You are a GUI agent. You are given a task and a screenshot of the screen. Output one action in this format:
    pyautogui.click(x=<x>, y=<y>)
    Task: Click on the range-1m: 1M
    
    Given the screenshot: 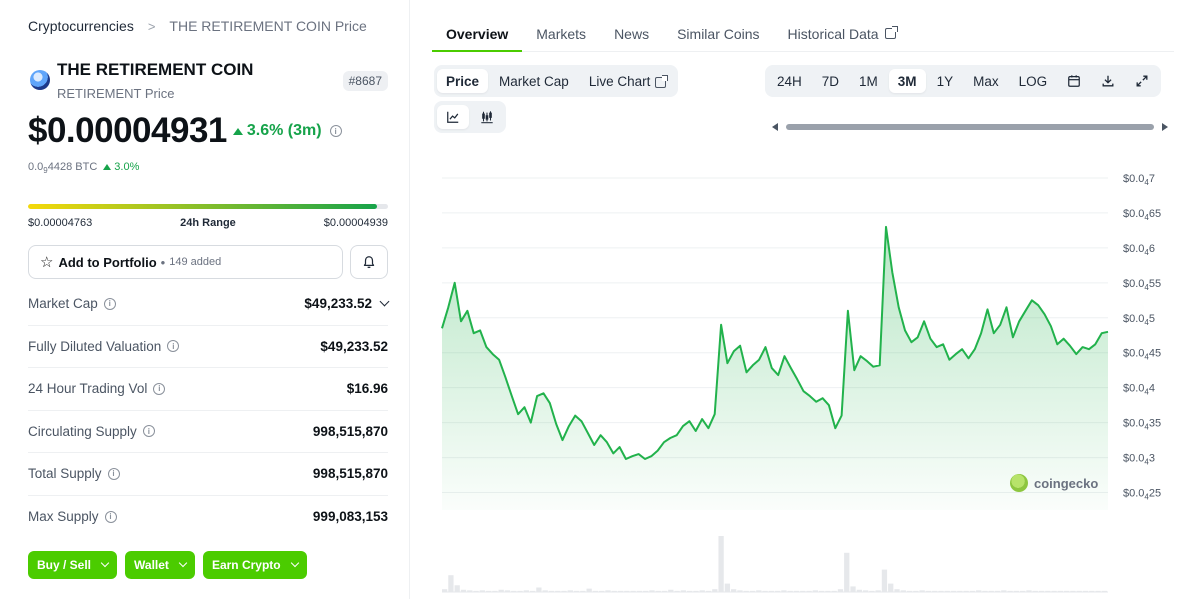 What is the action you would take?
    pyautogui.click(x=868, y=81)
    